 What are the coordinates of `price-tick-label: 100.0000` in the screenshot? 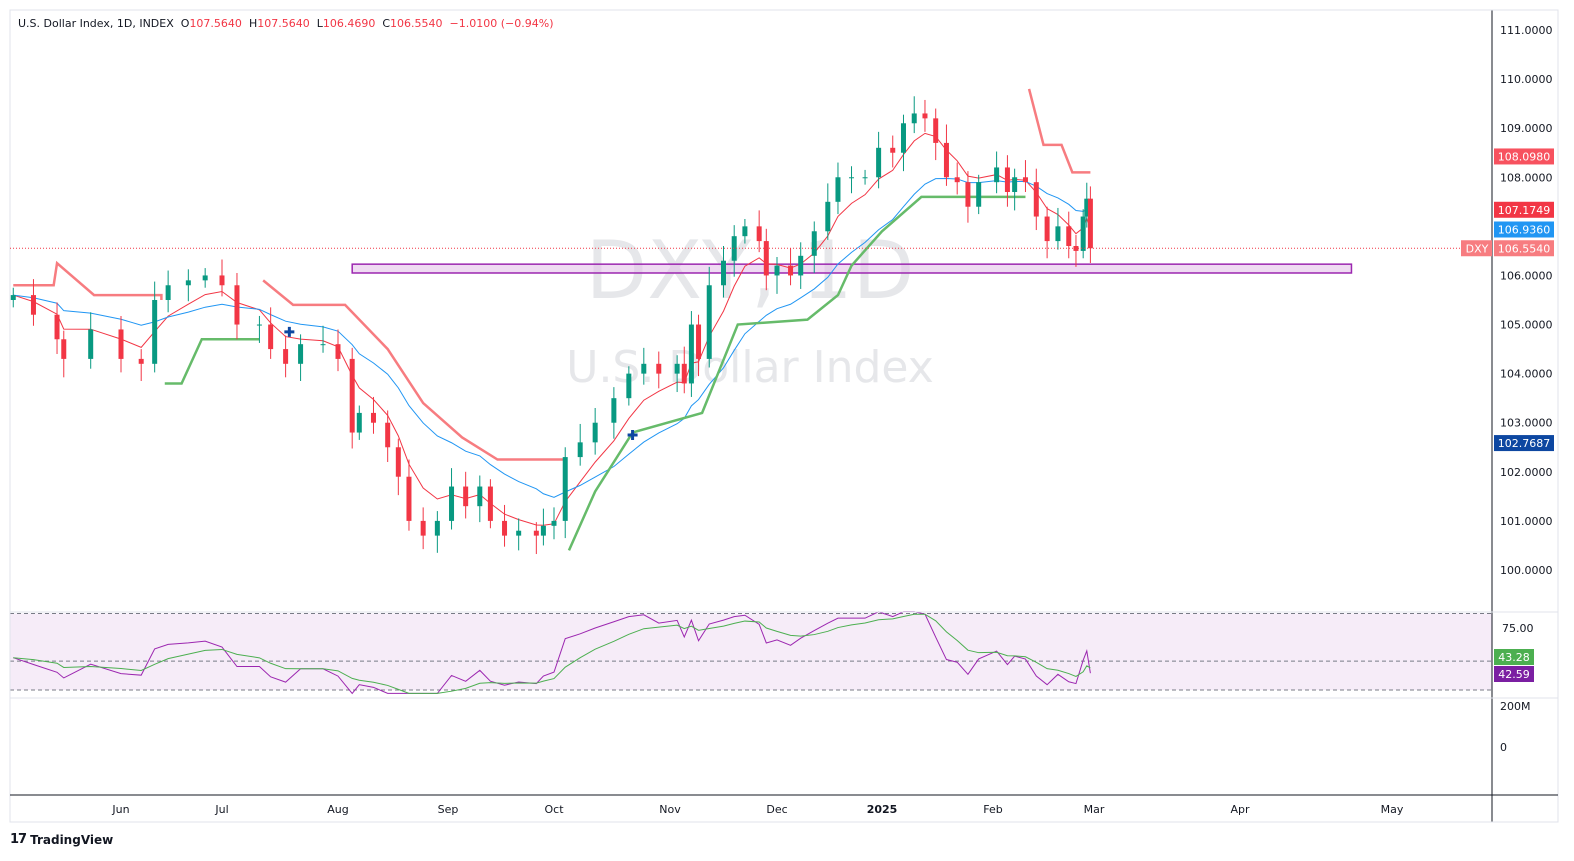 It's located at (1526, 570).